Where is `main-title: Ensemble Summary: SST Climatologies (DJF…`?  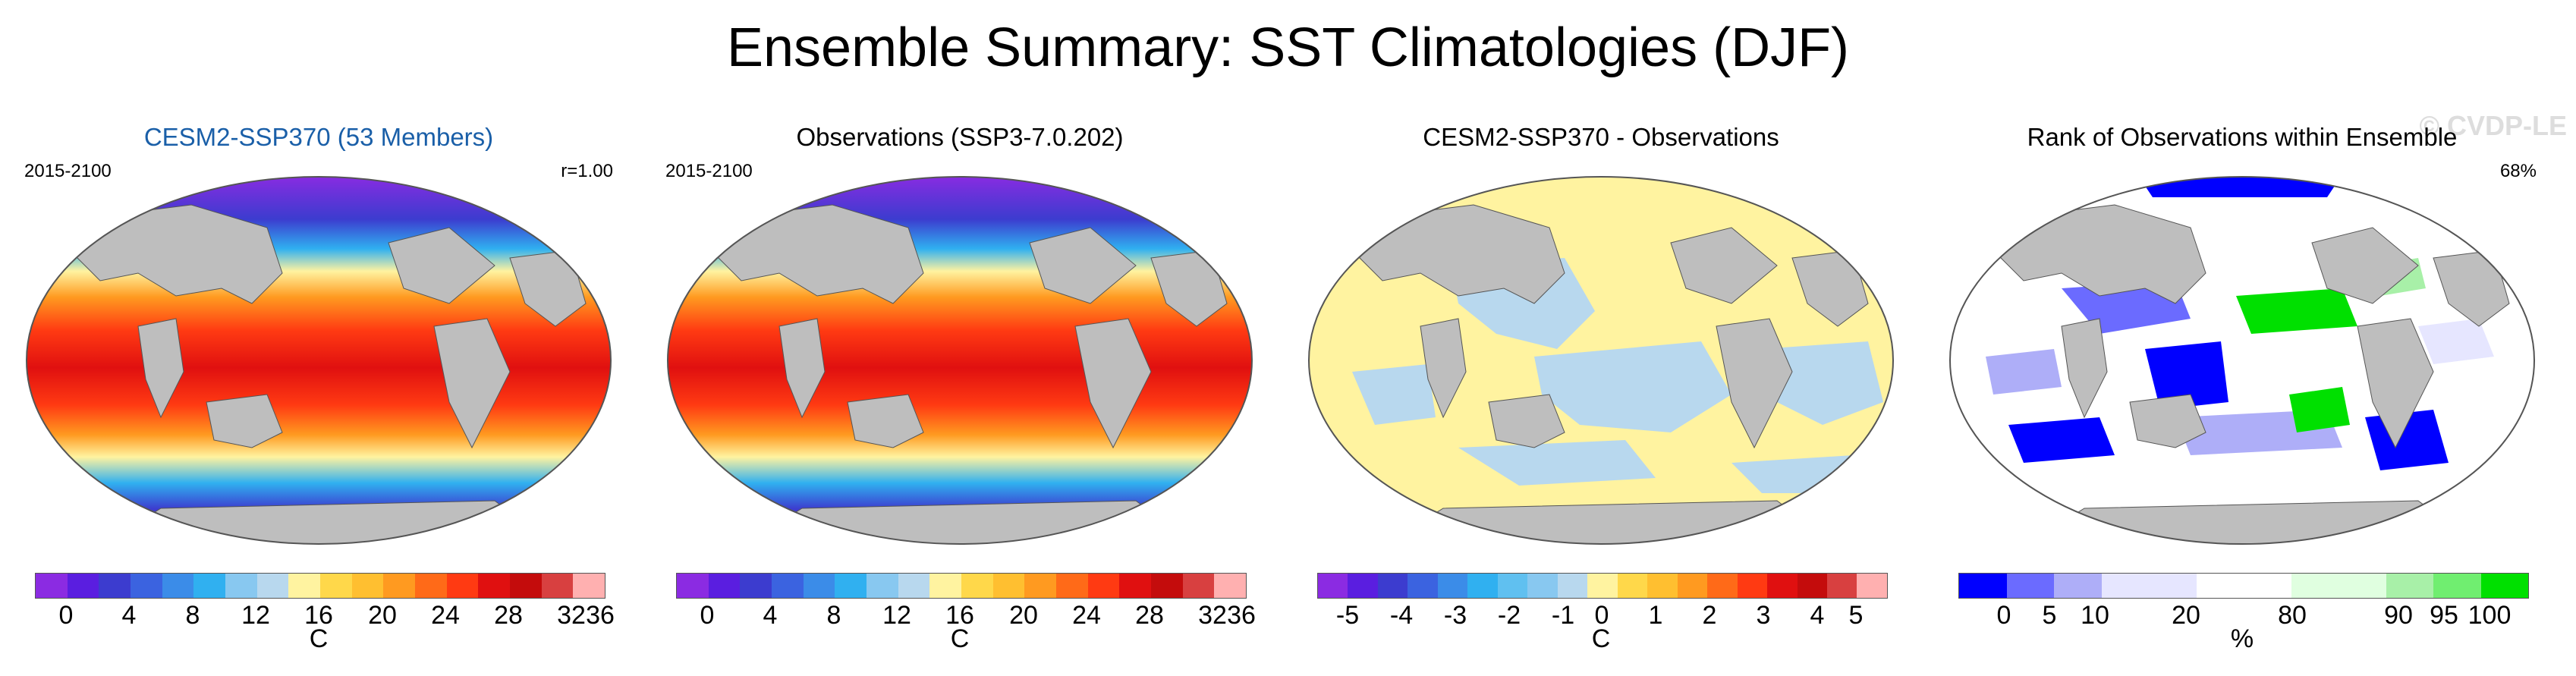
main-title: Ensemble Summary: SST Climatologies (DJF… is located at coordinates (1288, 47).